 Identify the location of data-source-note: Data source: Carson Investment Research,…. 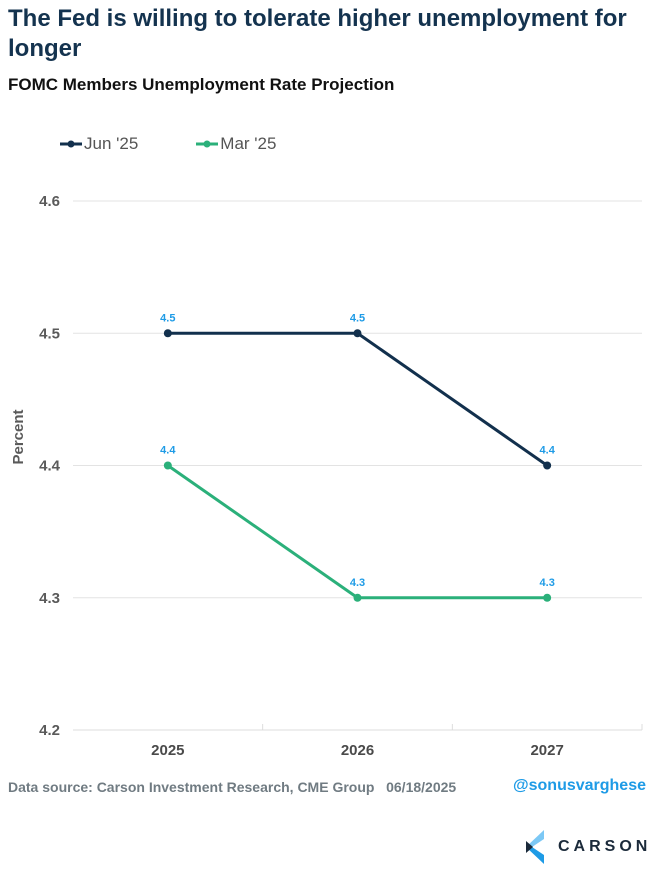
(232, 787).